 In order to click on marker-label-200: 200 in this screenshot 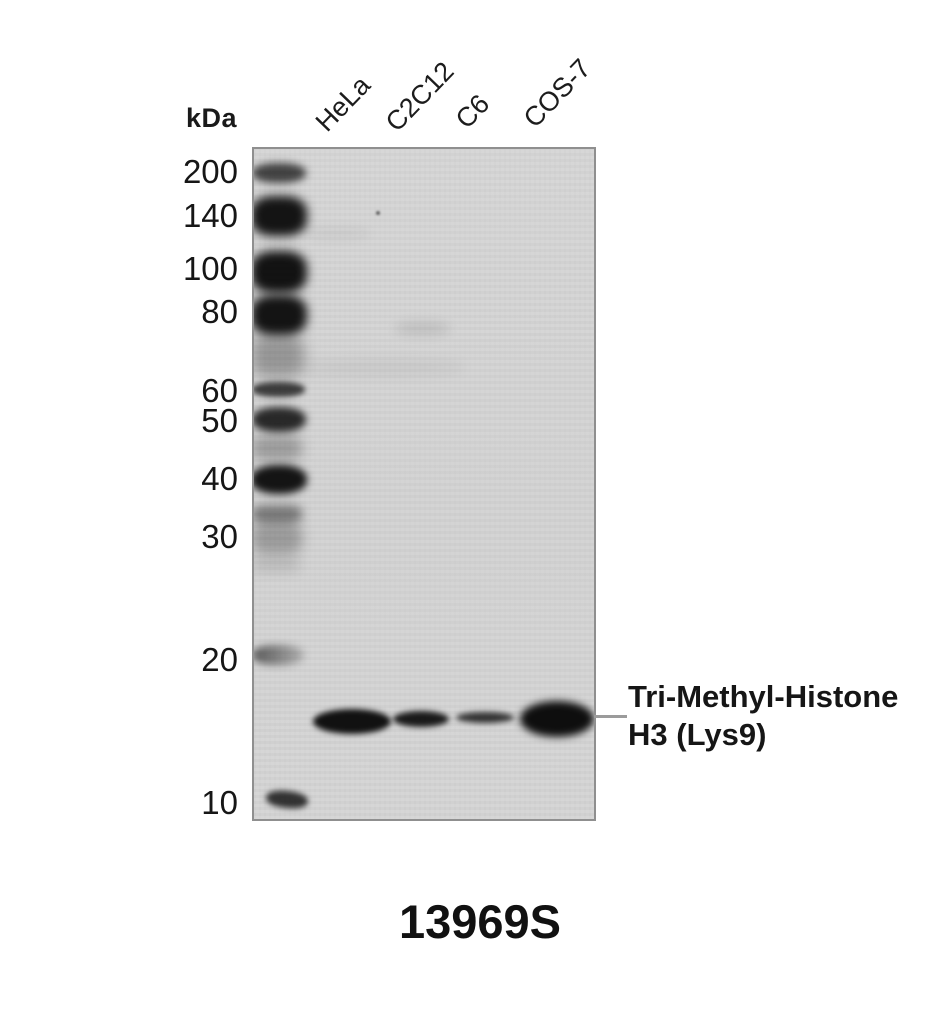, I will do `click(210, 171)`.